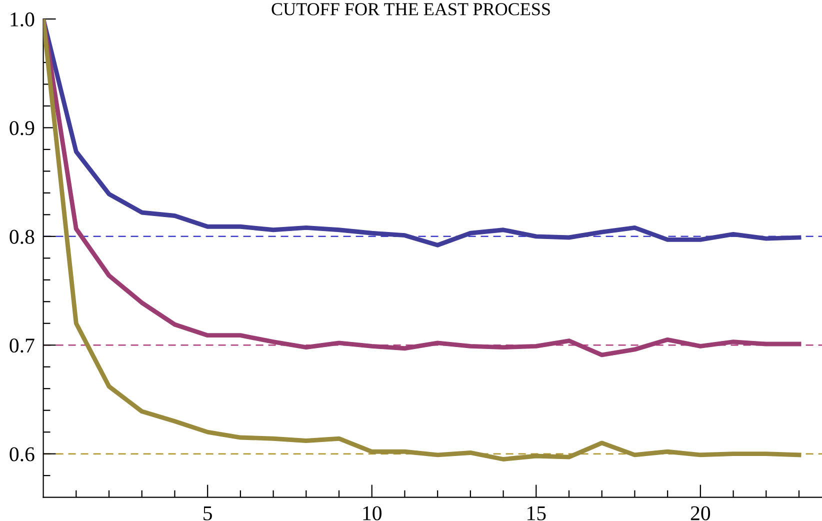 The height and width of the screenshot is (521, 822). I want to click on y-tick-label: 1.0, so click(22, 19).